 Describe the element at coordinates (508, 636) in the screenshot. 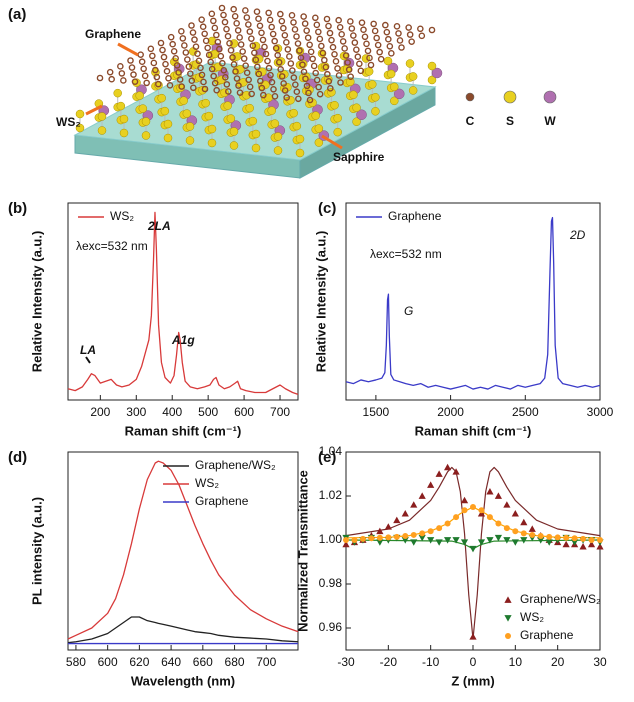

I see `legend-marker` at that location.